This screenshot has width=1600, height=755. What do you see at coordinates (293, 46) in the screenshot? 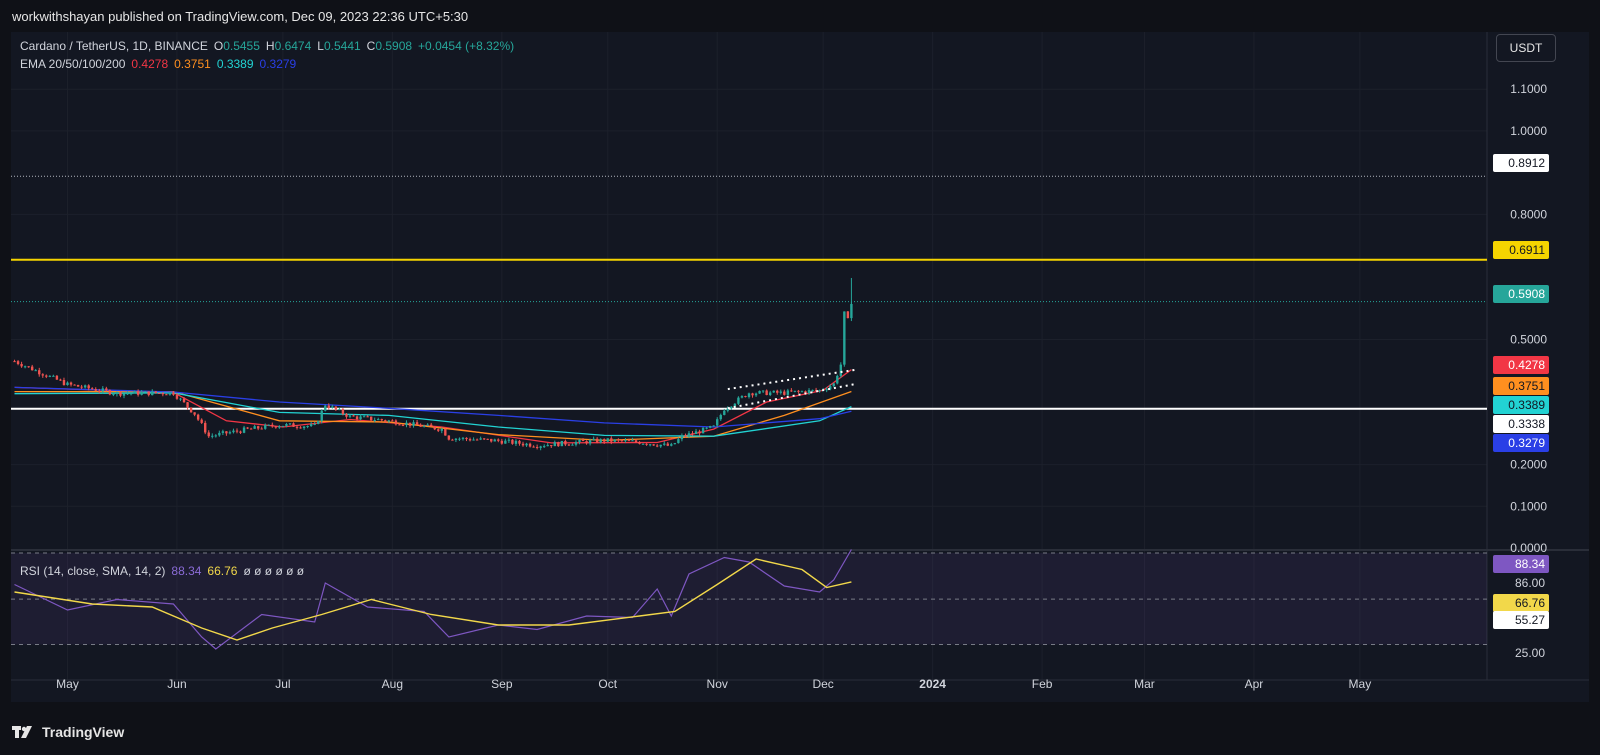
I see `high-value: 0.6474` at bounding box center [293, 46].